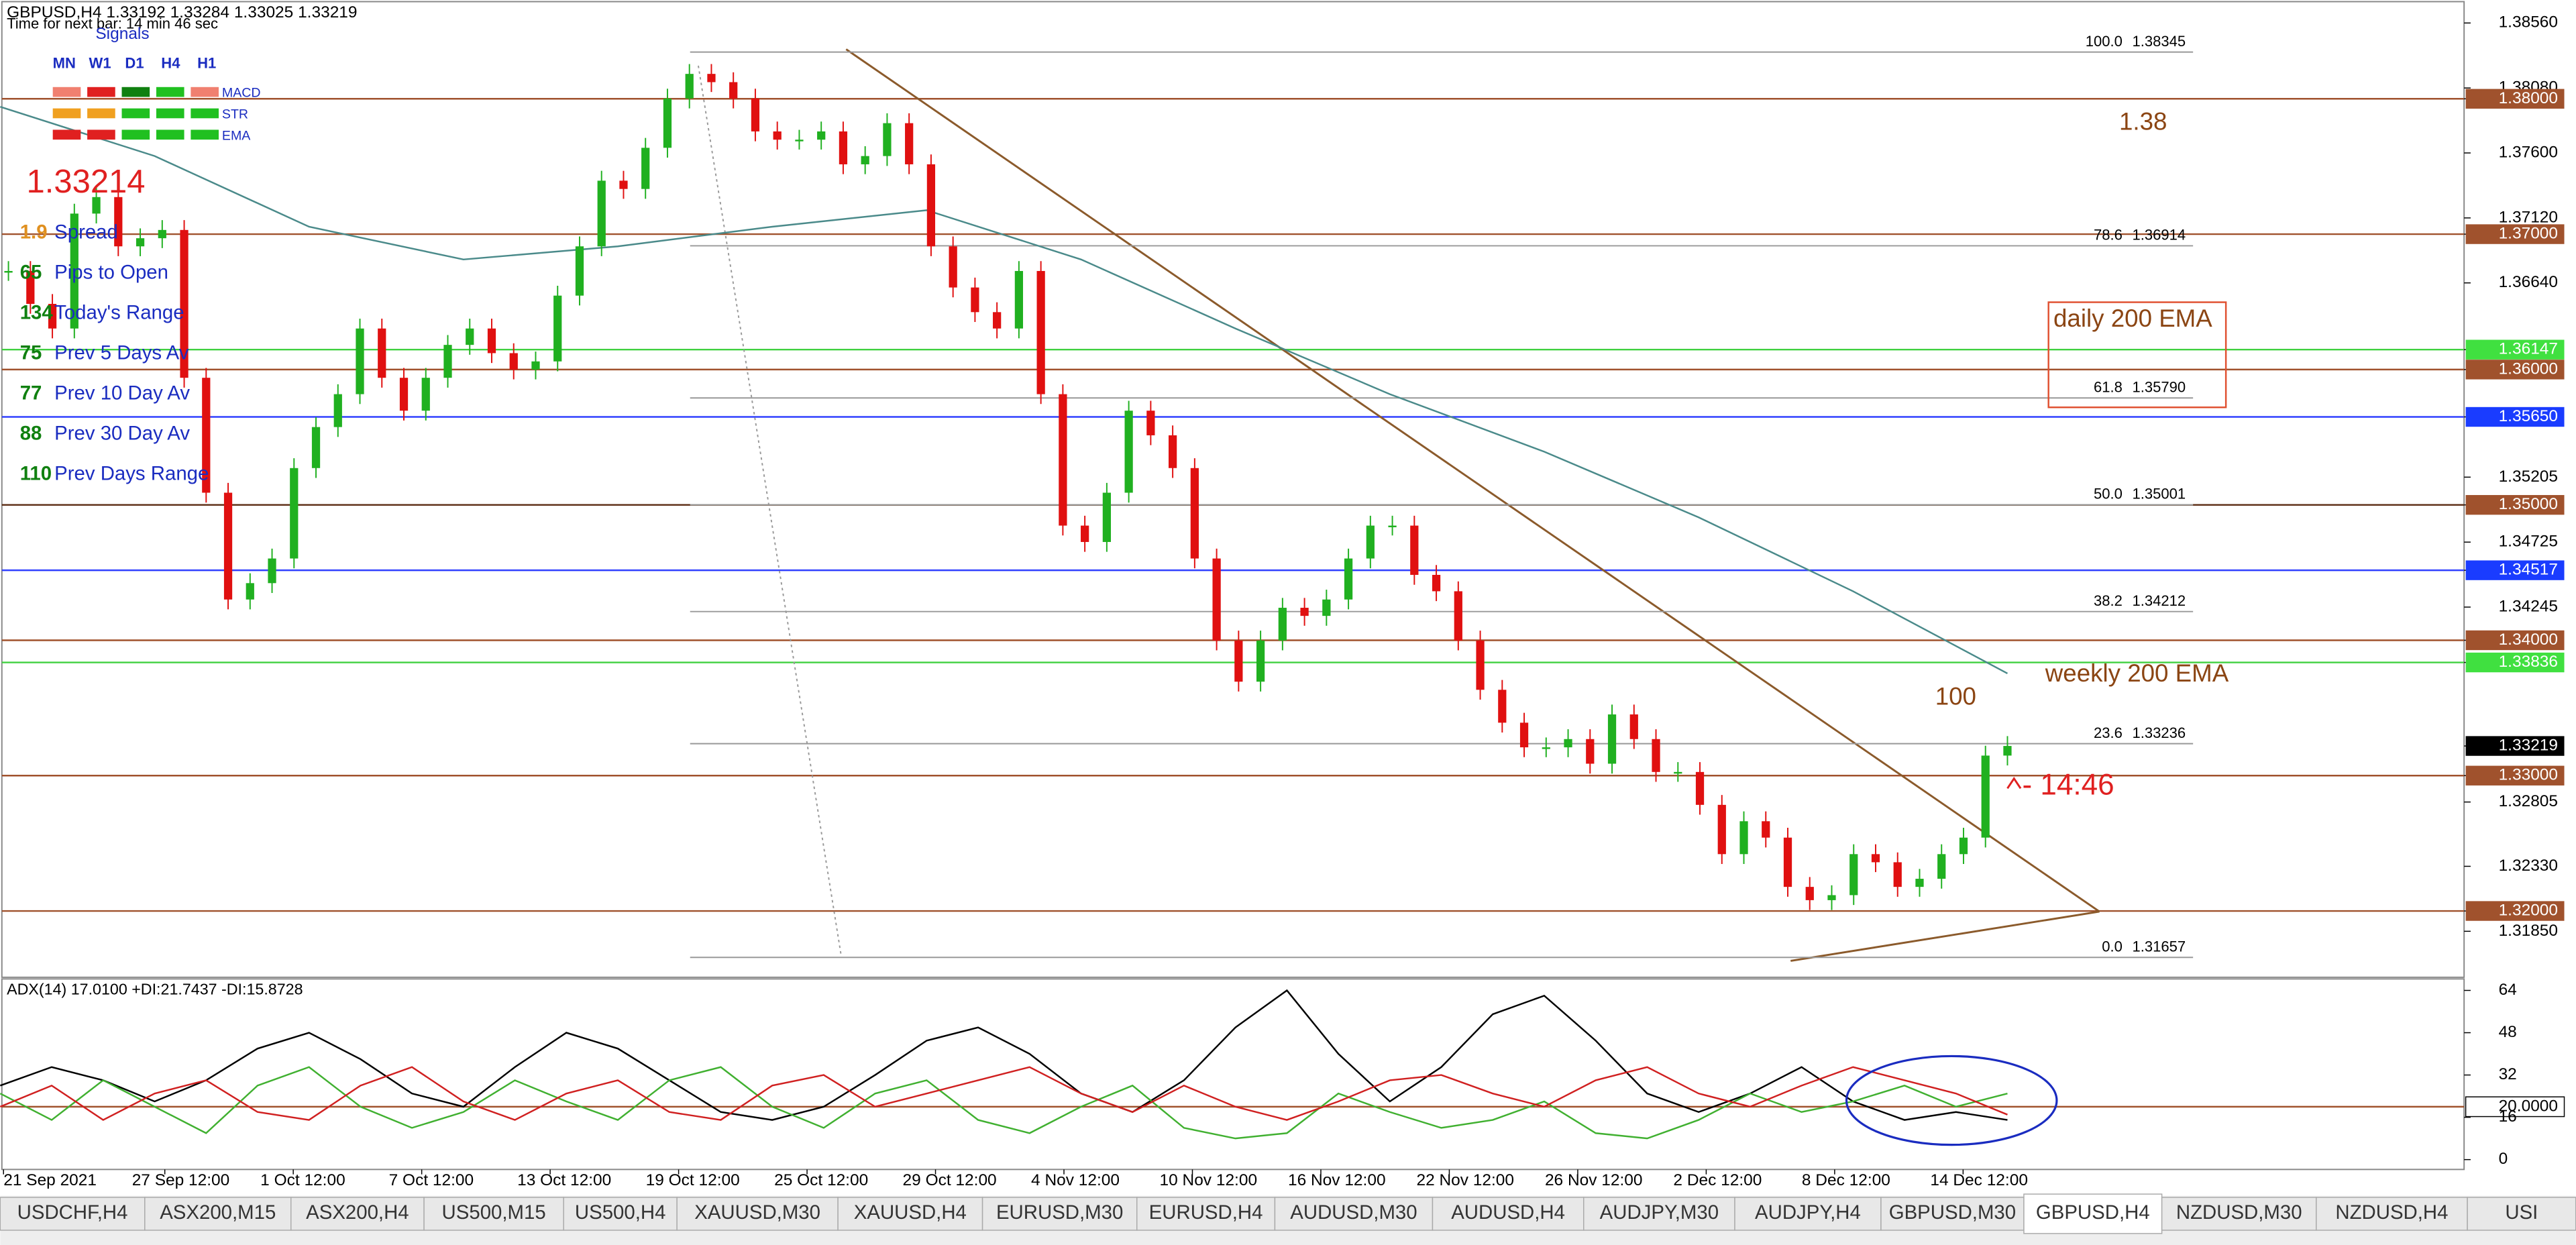 This screenshot has width=2576, height=1245. Describe the element at coordinates (2108, 235) in the screenshot. I see `fib-ratio: 78.6` at that location.